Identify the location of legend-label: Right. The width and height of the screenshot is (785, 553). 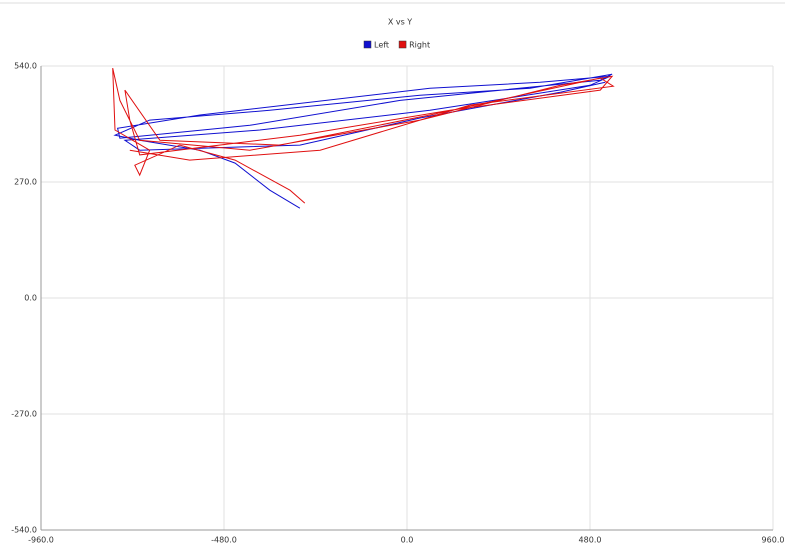
(419, 45).